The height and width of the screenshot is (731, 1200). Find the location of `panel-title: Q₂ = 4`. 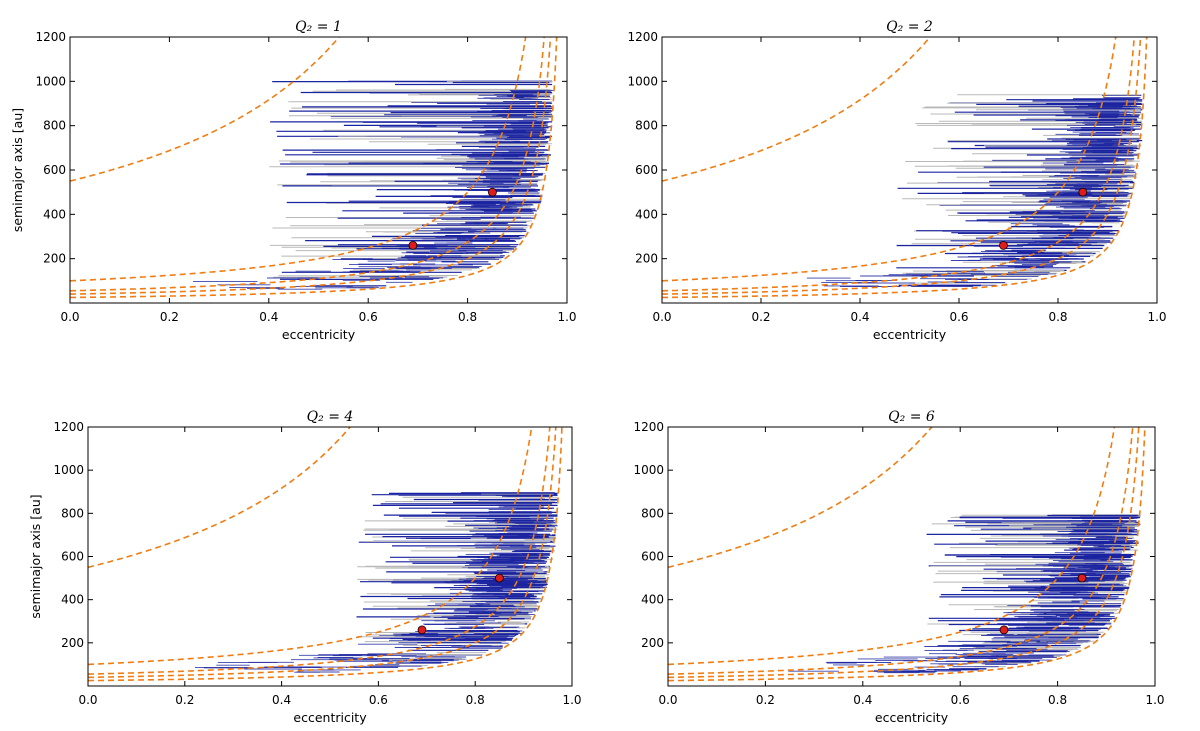

panel-title: Q₂ = 4 is located at coordinates (330, 417).